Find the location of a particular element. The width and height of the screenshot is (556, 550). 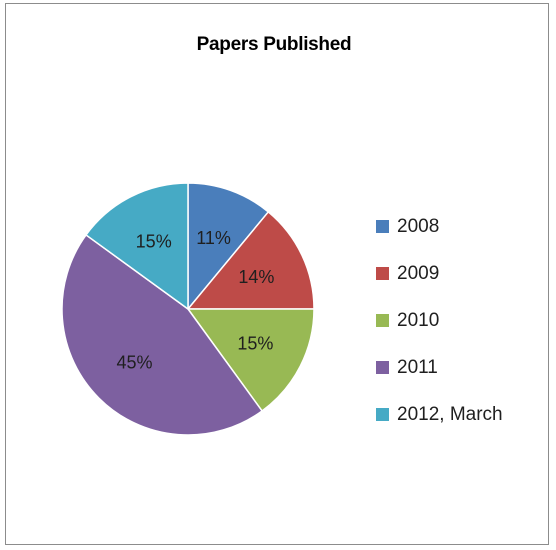

legend-item-2010: 2010 is located at coordinates (439, 320).